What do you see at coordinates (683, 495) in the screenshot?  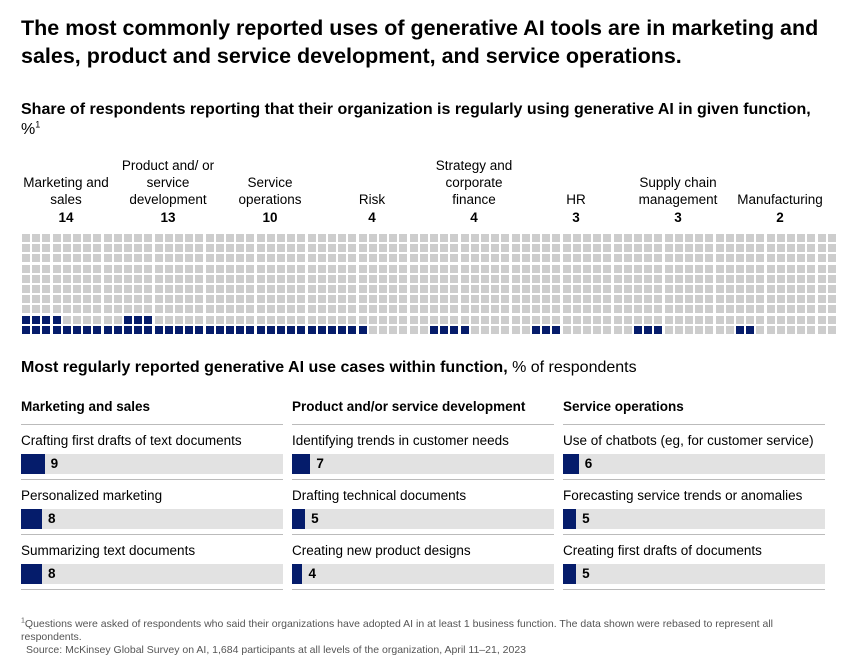 I see `use-case-label: Forecasting service trends or anomalies` at bounding box center [683, 495].